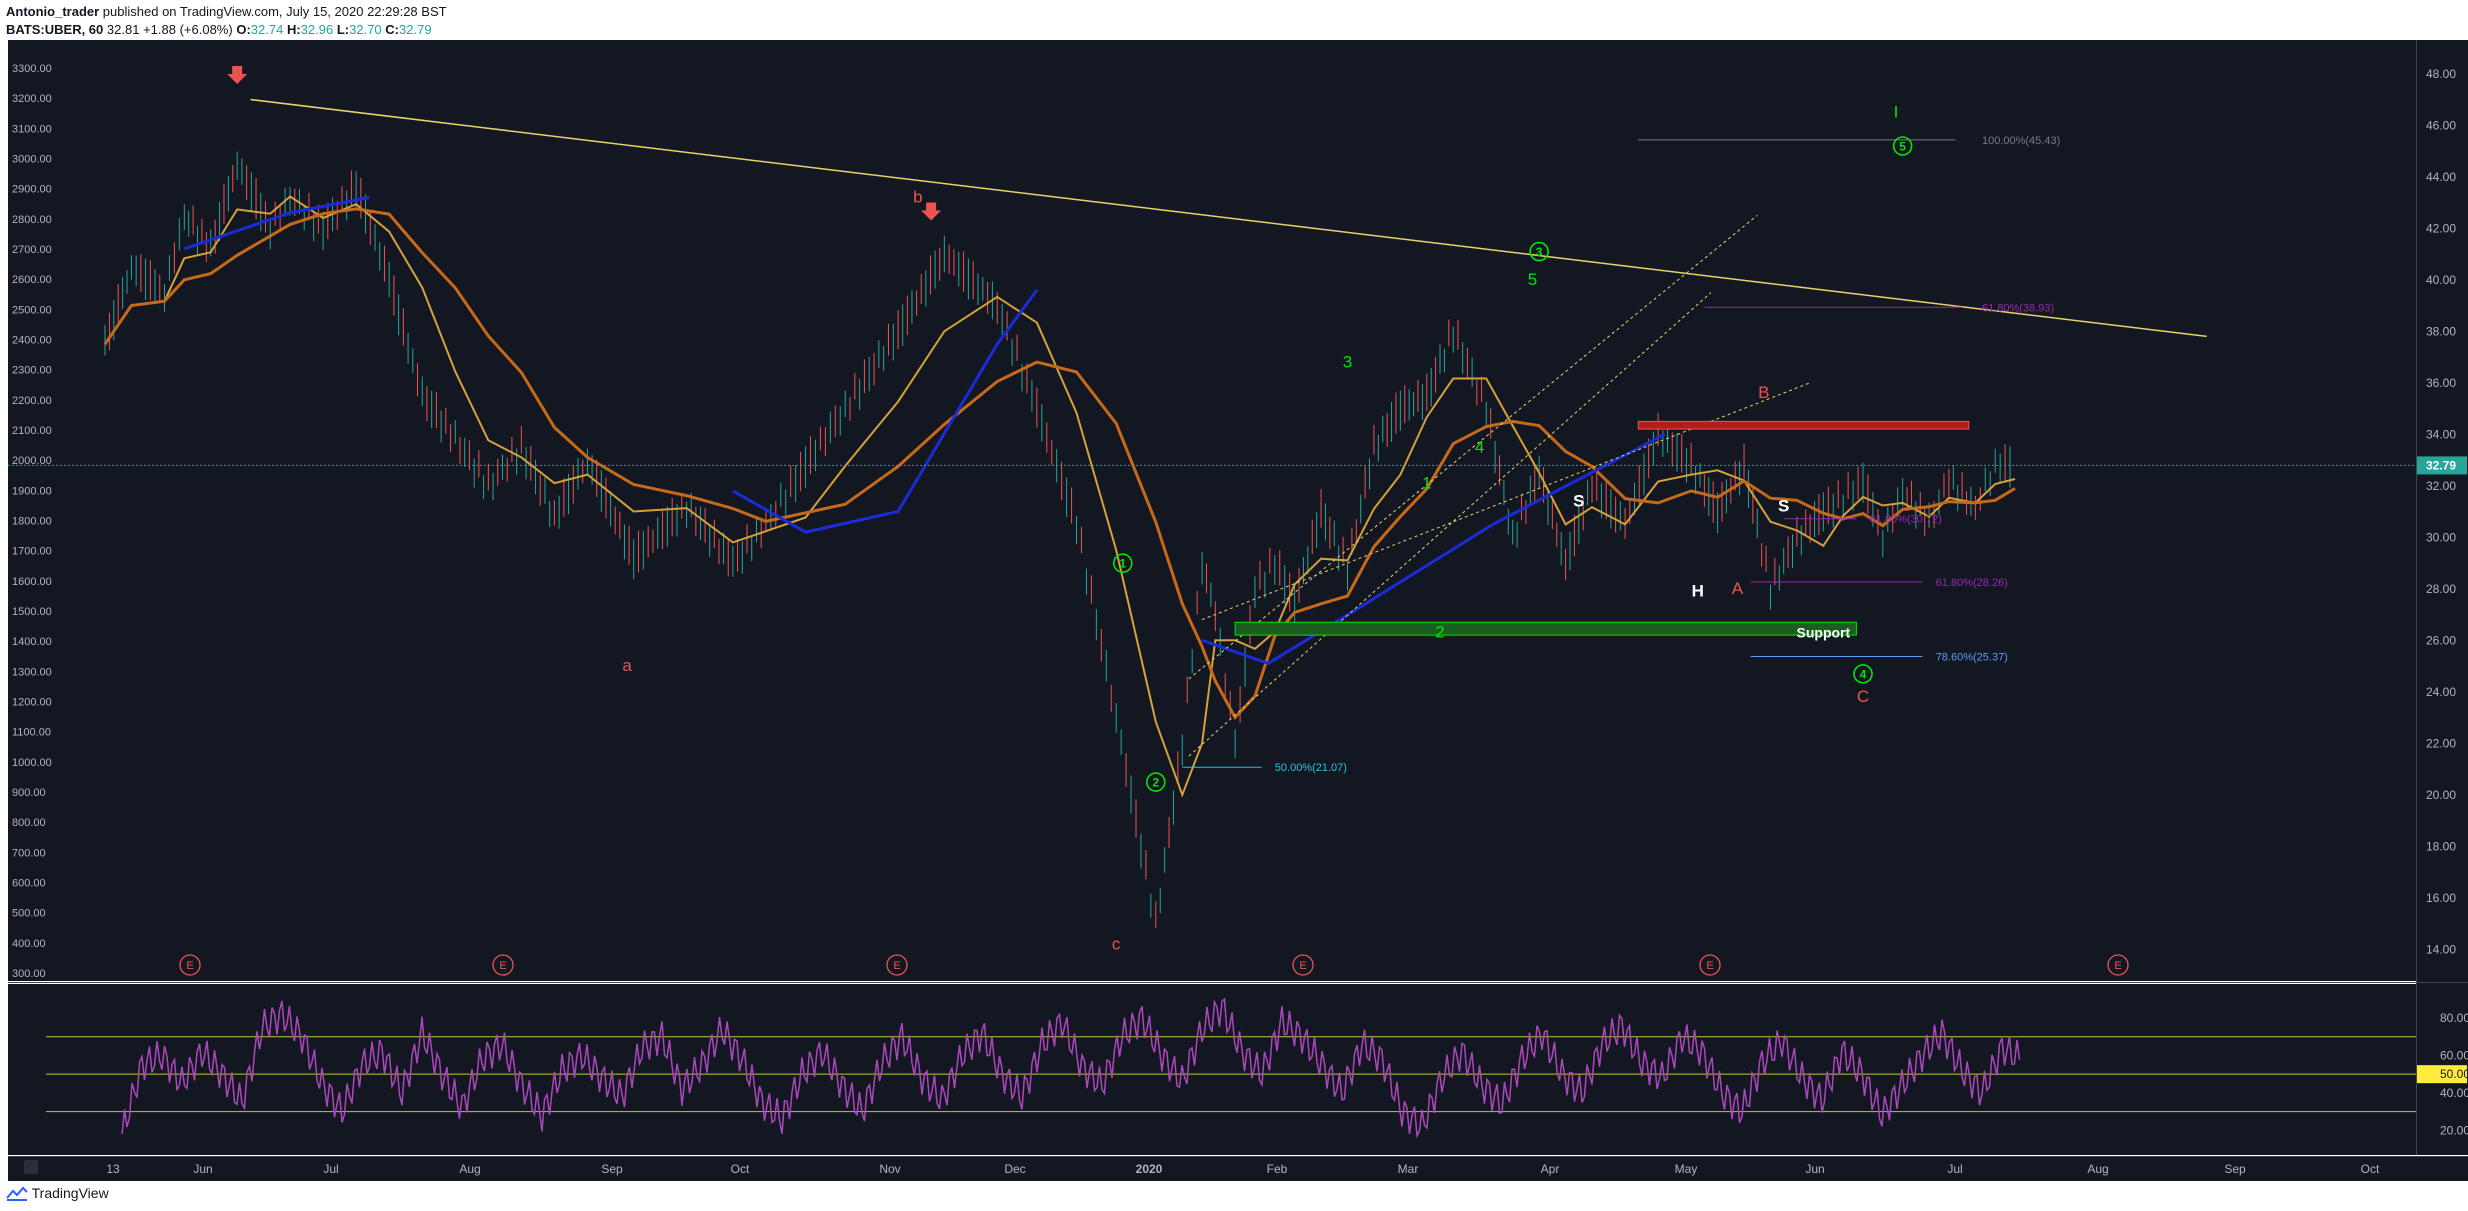  What do you see at coordinates (32, 763) in the screenshot?
I see `left-axis-tick: 1000.00` at bounding box center [32, 763].